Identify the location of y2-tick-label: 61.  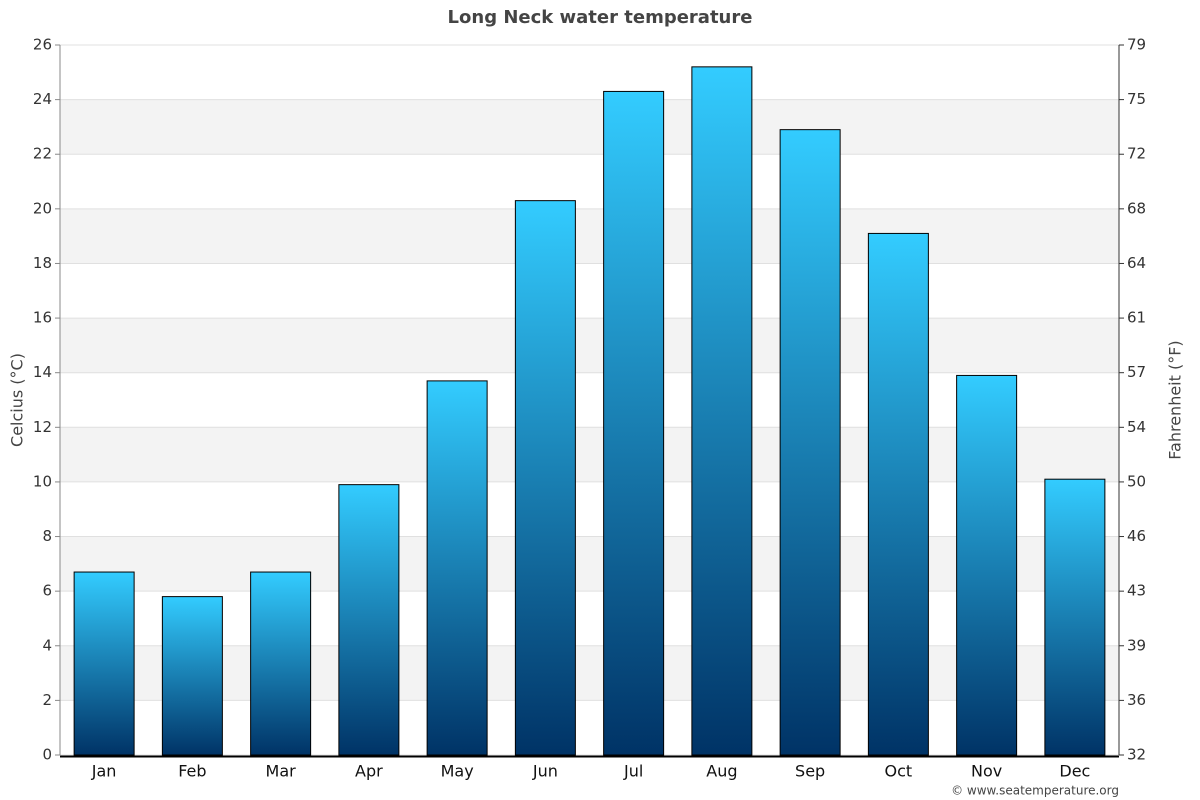
(1136, 318).